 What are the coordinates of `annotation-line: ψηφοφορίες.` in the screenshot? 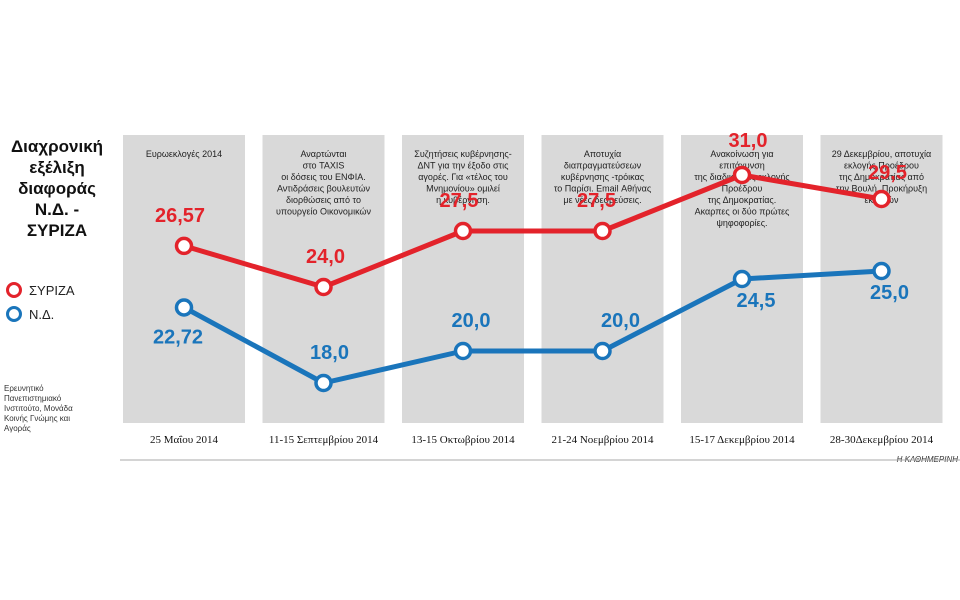 It's located at (741, 223).